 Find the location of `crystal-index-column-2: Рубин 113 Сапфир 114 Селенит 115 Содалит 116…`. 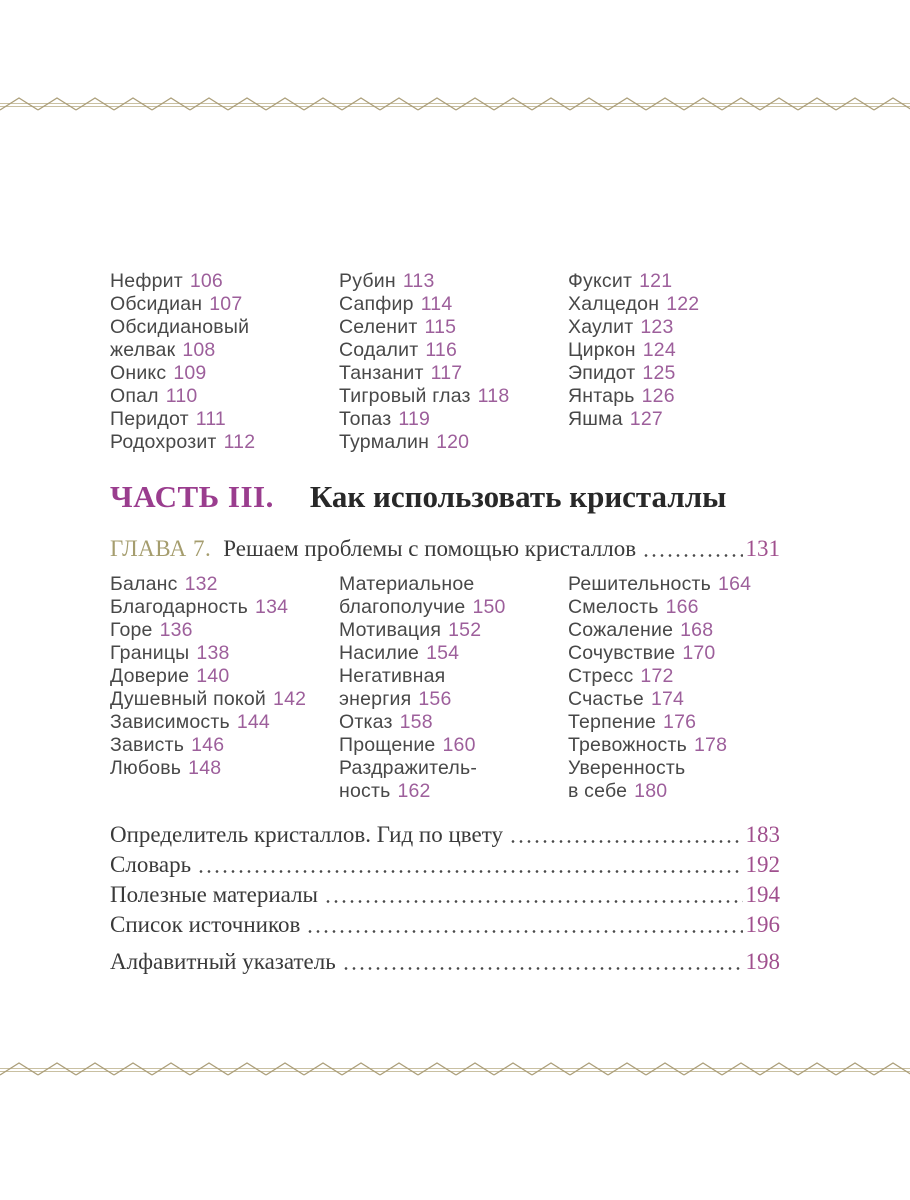

crystal-index-column-2: Рубин 113 Сапфир 114 Селенит 115 Содалит 116… is located at coordinates (445, 362).